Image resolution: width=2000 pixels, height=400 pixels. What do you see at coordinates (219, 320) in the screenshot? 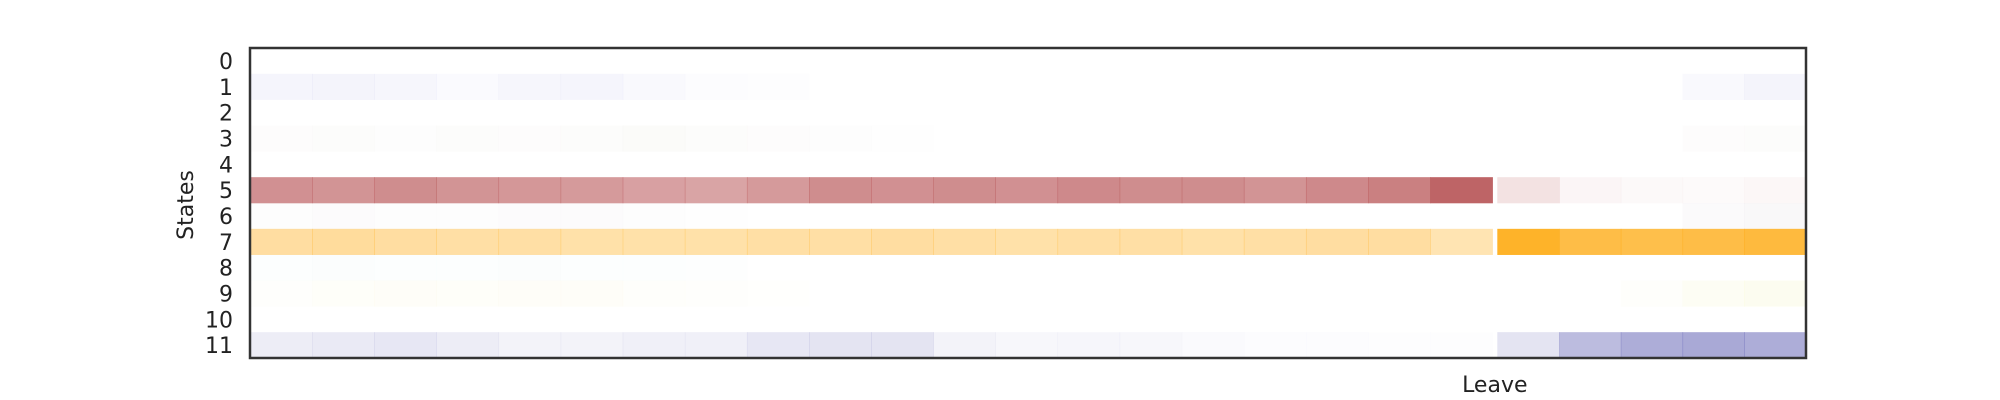
I see `y-tick-label-10: 10` at bounding box center [219, 320].